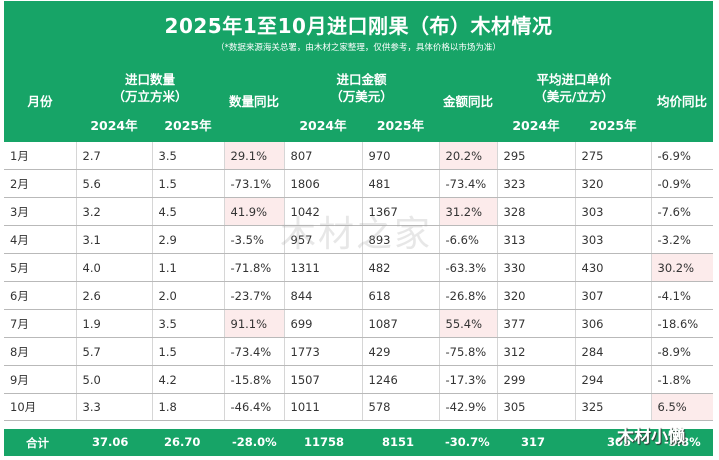 Image resolution: width=719 pixels, height=460 pixels. Describe the element at coordinates (114, 211) in the screenshot. I see `cell-qty-2024: 3.2` at that location.